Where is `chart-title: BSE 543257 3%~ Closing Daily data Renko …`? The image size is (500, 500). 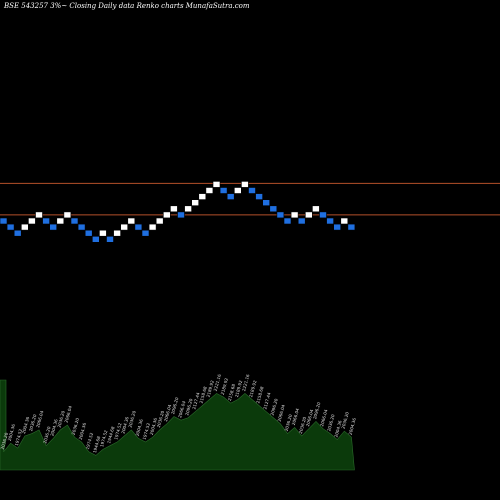
chart-title: BSE 543257 3%~ Closing Daily data Renko … is located at coordinates (127, 6).